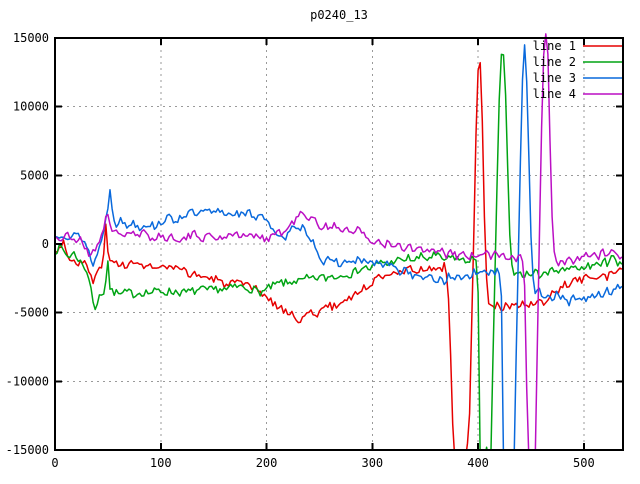 Image resolution: width=640 pixels, height=484 pixels. What do you see at coordinates (27, 450) in the screenshot?
I see `y-tick-label--15000: -15000` at bounding box center [27, 450].